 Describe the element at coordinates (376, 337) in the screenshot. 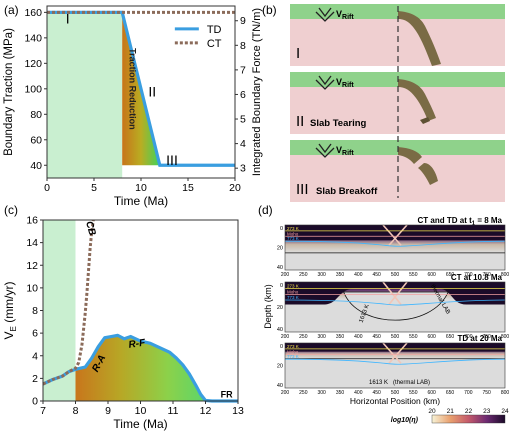

I see `position-tick-label: 450` at that location.